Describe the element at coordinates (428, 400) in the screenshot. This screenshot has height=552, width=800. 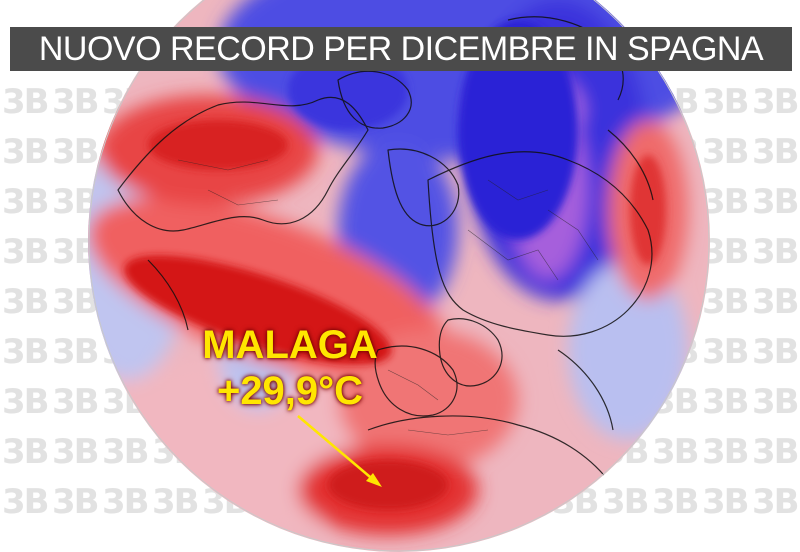
I see `warm-anomaly-region` at that location.